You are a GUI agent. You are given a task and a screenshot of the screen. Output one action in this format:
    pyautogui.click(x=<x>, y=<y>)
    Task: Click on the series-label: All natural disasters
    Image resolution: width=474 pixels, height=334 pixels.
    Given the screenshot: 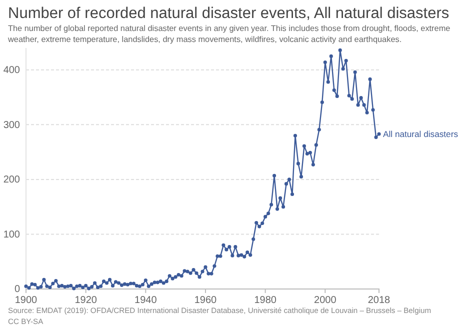 What is the action you would take?
    pyautogui.click(x=420, y=133)
    